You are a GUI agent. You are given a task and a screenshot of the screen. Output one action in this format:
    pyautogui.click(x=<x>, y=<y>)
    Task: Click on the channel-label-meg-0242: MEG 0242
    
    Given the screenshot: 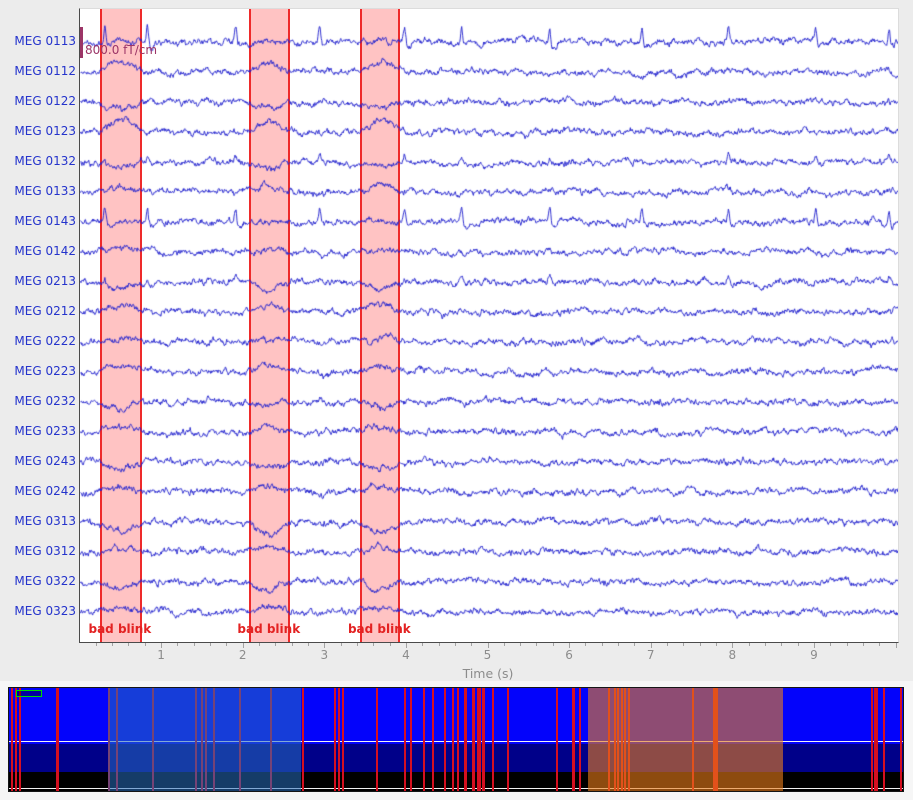 What is the action you would take?
    pyautogui.click(x=45, y=491)
    